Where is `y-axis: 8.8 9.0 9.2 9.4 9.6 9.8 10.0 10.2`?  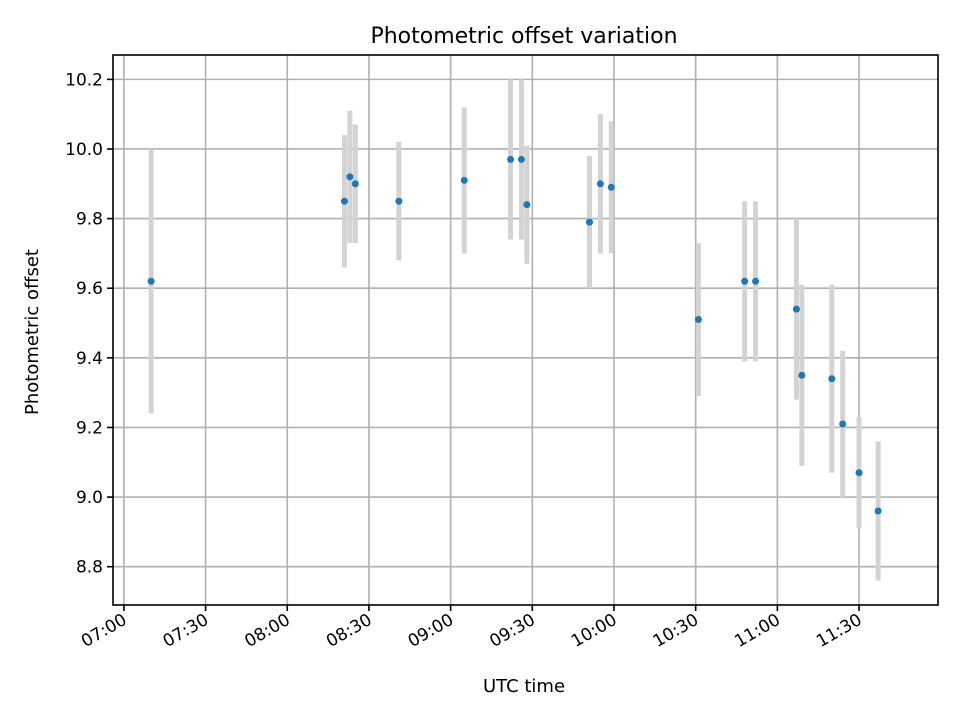 y-axis: 8.8 9.0 9.2 9.4 9.6 9.8 10.0 10.2 is located at coordinates (89, 324).